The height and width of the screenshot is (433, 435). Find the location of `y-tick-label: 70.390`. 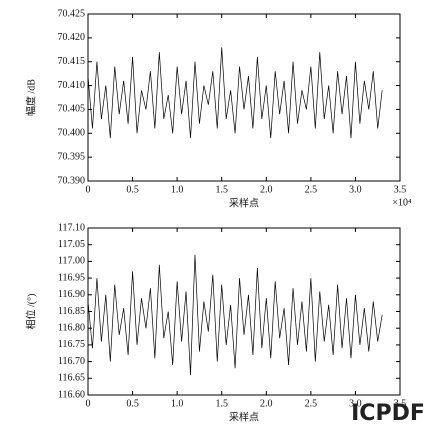

y-tick-label: 70.390 is located at coordinates (72, 180).